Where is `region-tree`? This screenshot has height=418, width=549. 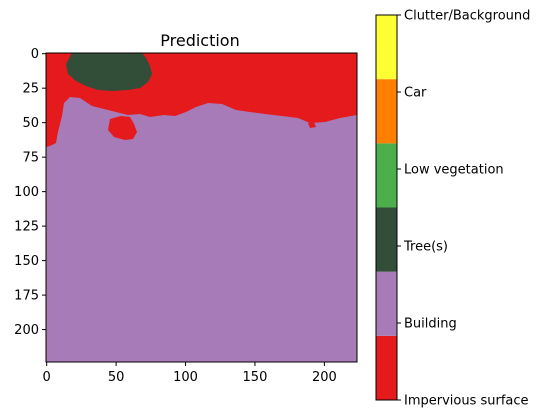 region-tree is located at coordinates (109, 72).